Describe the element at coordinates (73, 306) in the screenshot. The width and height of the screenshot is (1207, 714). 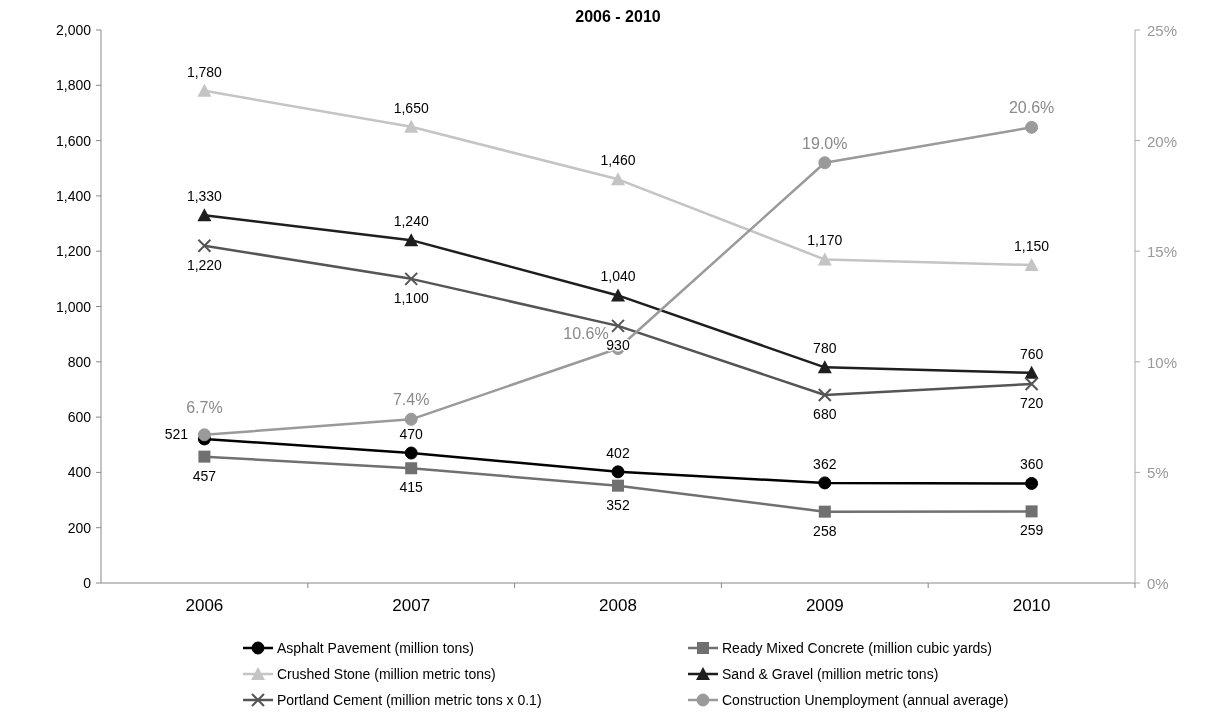
I see `y-tick-label: 1,000` at that location.